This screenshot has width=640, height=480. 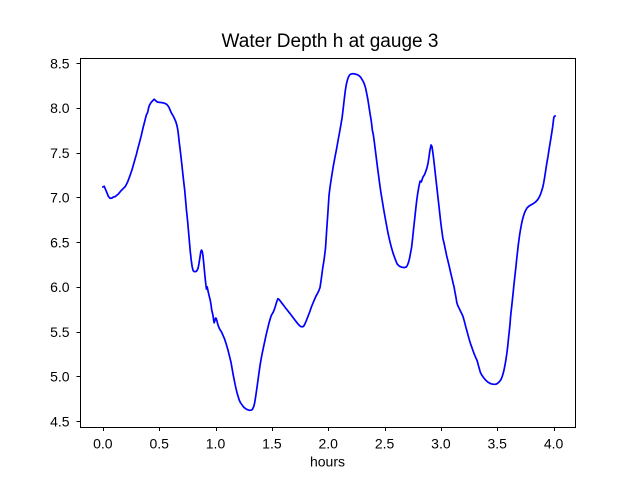 I want to click on svg-text: 0.5, so click(x=159, y=443).